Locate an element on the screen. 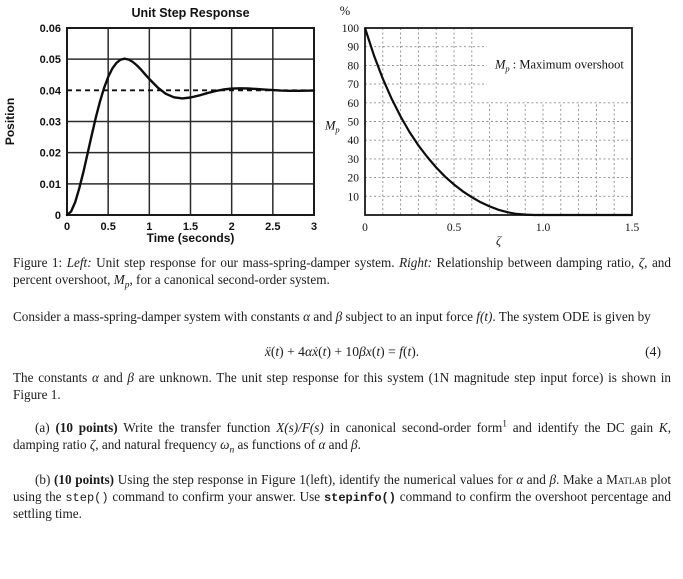 Image resolution: width=683 pixels, height=579 pixels. svg-text: 10 is located at coordinates (354, 197).